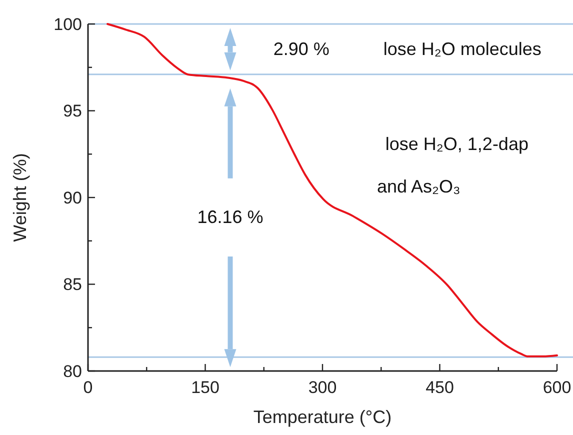 This screenshot has height=435, width=573. I want to click on y-axis-title: Weight (%), so click(20, 197).